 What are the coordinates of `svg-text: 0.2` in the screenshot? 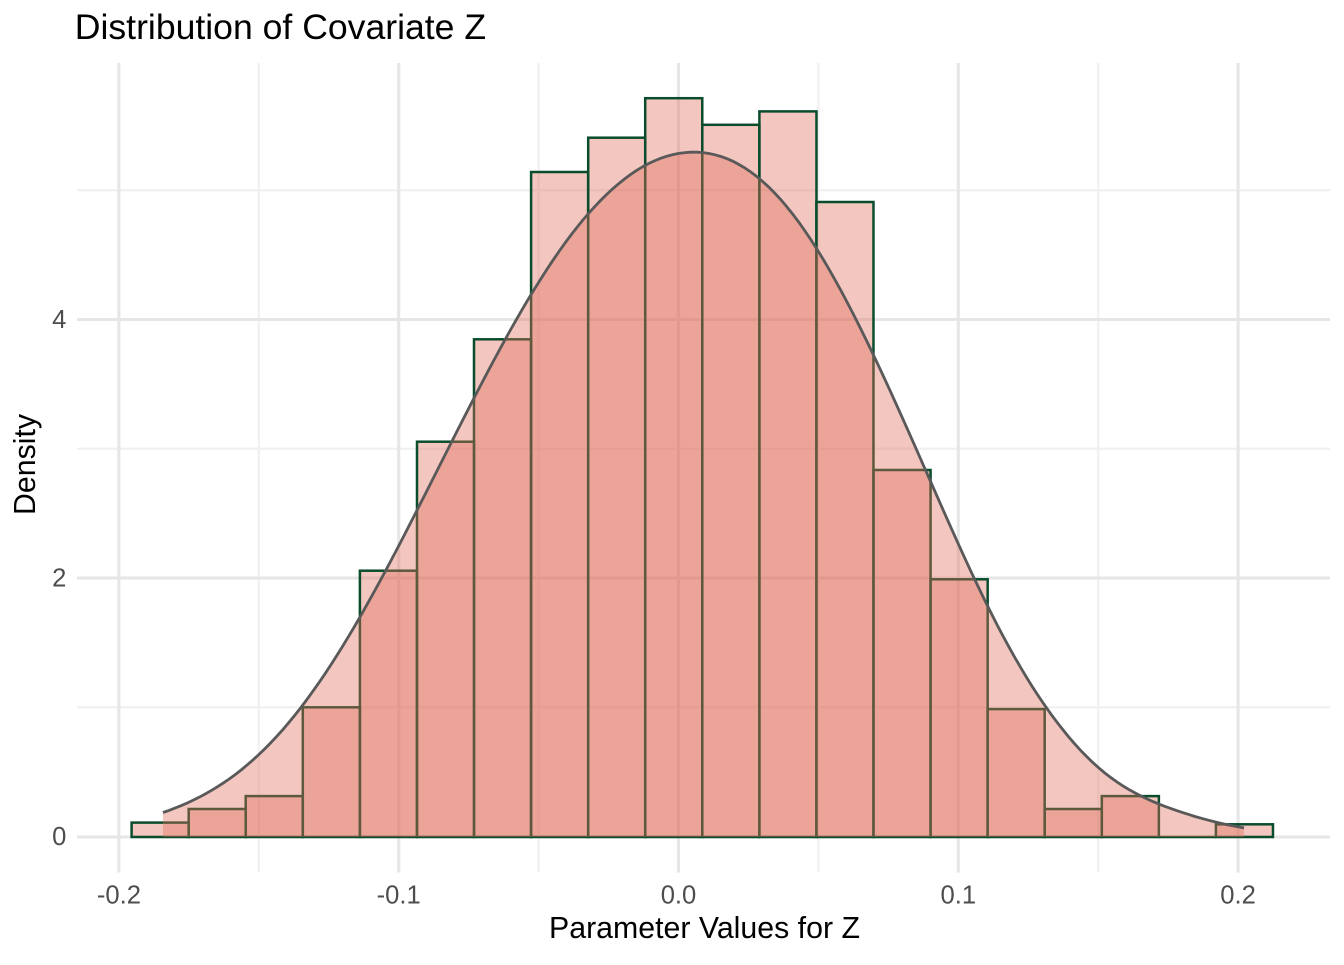 It's located at (1238, 895).